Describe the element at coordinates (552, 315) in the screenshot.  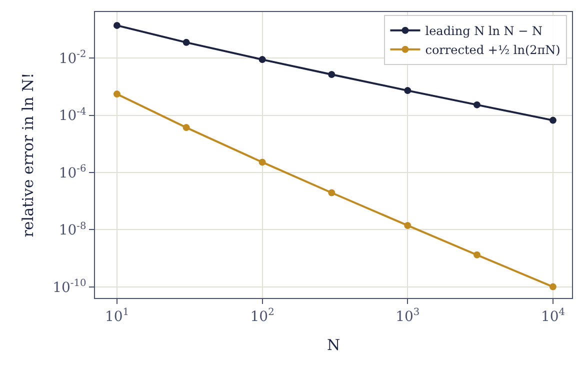
I see `x-tick-label: 10$^{4}$` at that location.